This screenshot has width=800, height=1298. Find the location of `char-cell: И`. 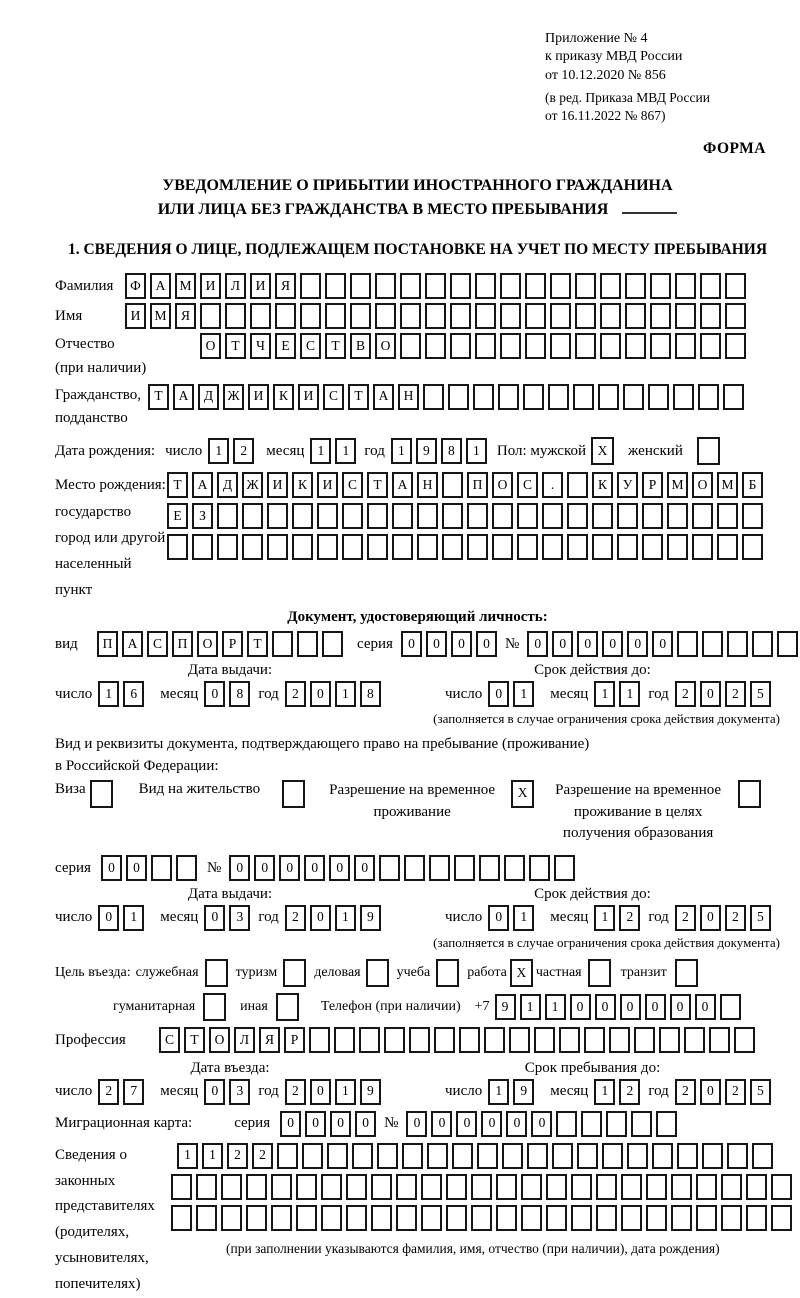

char-cell: И is located at coordinates (135, 316).